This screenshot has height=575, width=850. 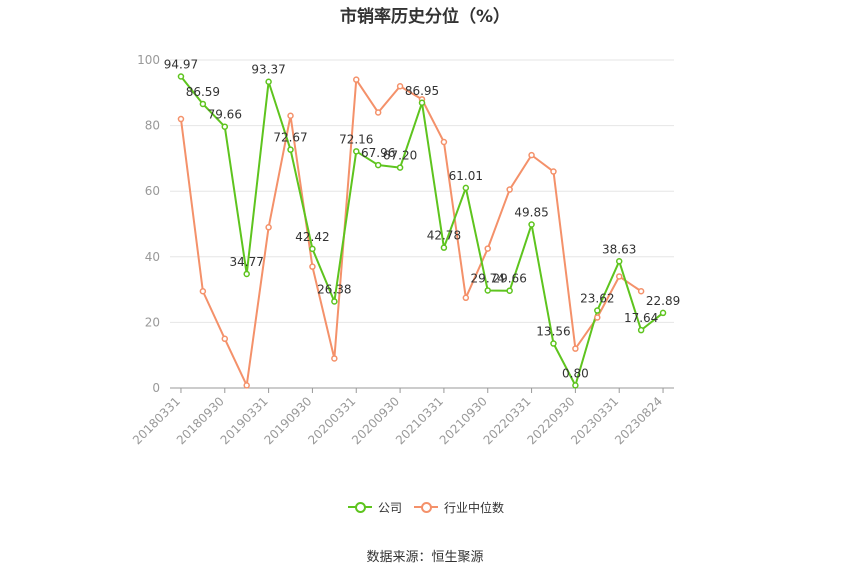 I want to click on data-source-note: 数据来源：恒生聚源, so click(x=425, y=557).